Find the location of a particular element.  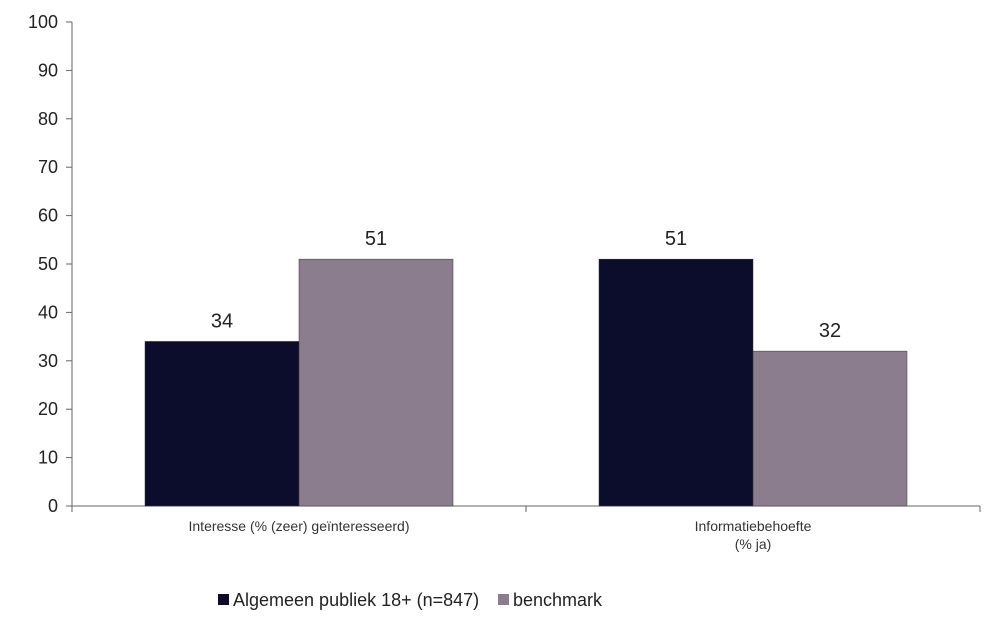

category-label-line: Interesse (% (zeer) geïnteresseerd) is located at coordinates (299, 526).